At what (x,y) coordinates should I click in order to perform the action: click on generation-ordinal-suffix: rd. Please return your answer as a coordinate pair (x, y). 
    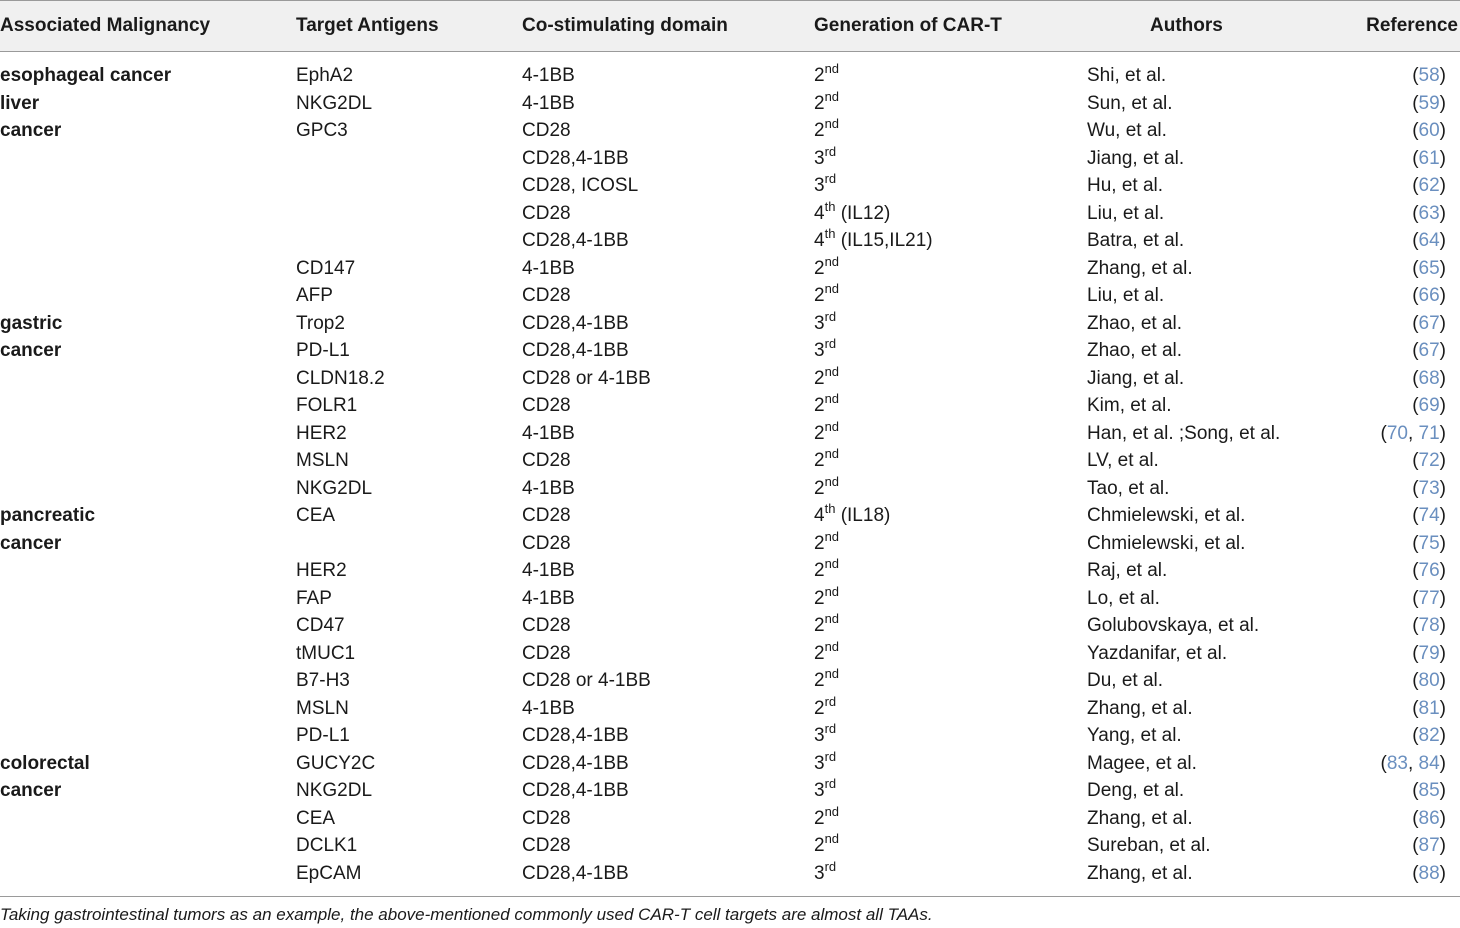
    Looking at the image, I should click on (830, 178).